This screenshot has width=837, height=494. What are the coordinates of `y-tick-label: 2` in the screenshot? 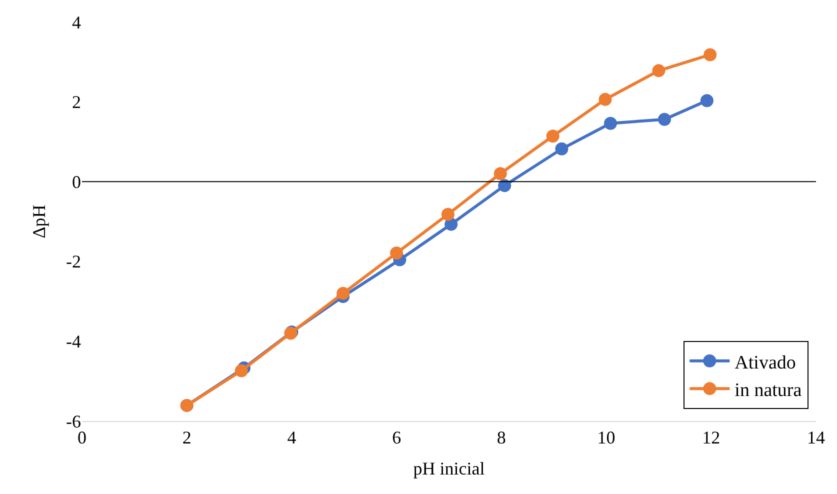 It's located at (76, 102).